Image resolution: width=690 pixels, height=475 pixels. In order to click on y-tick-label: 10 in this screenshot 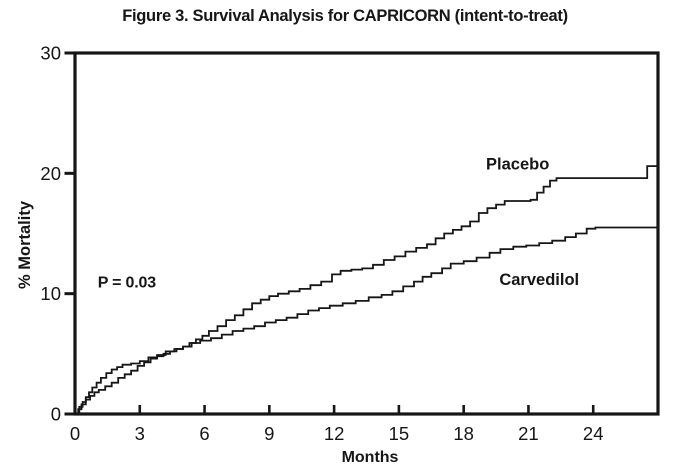, I will do `click(50, 293)`.